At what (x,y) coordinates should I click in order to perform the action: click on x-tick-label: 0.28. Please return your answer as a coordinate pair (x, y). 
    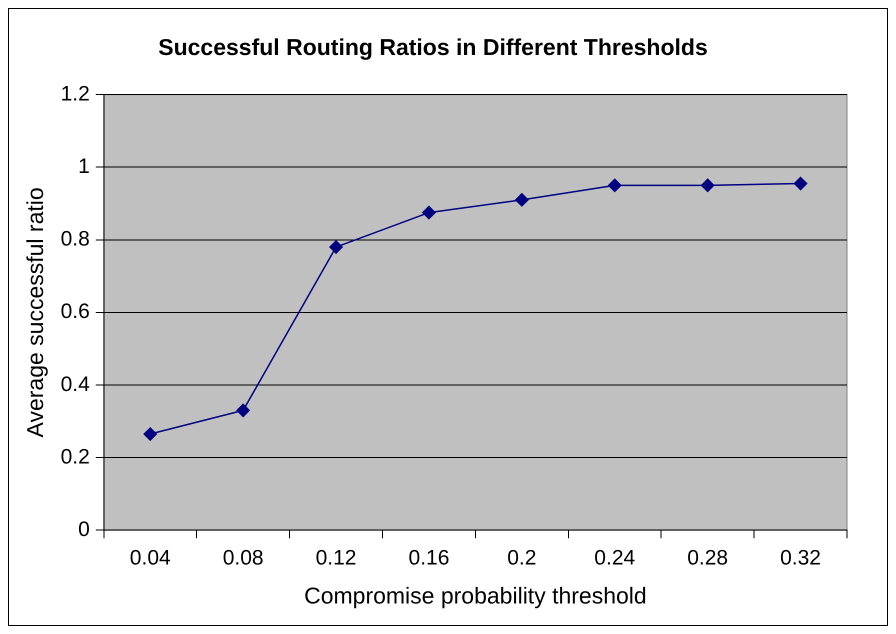
    Looking at the image, I should click on (707, 558).